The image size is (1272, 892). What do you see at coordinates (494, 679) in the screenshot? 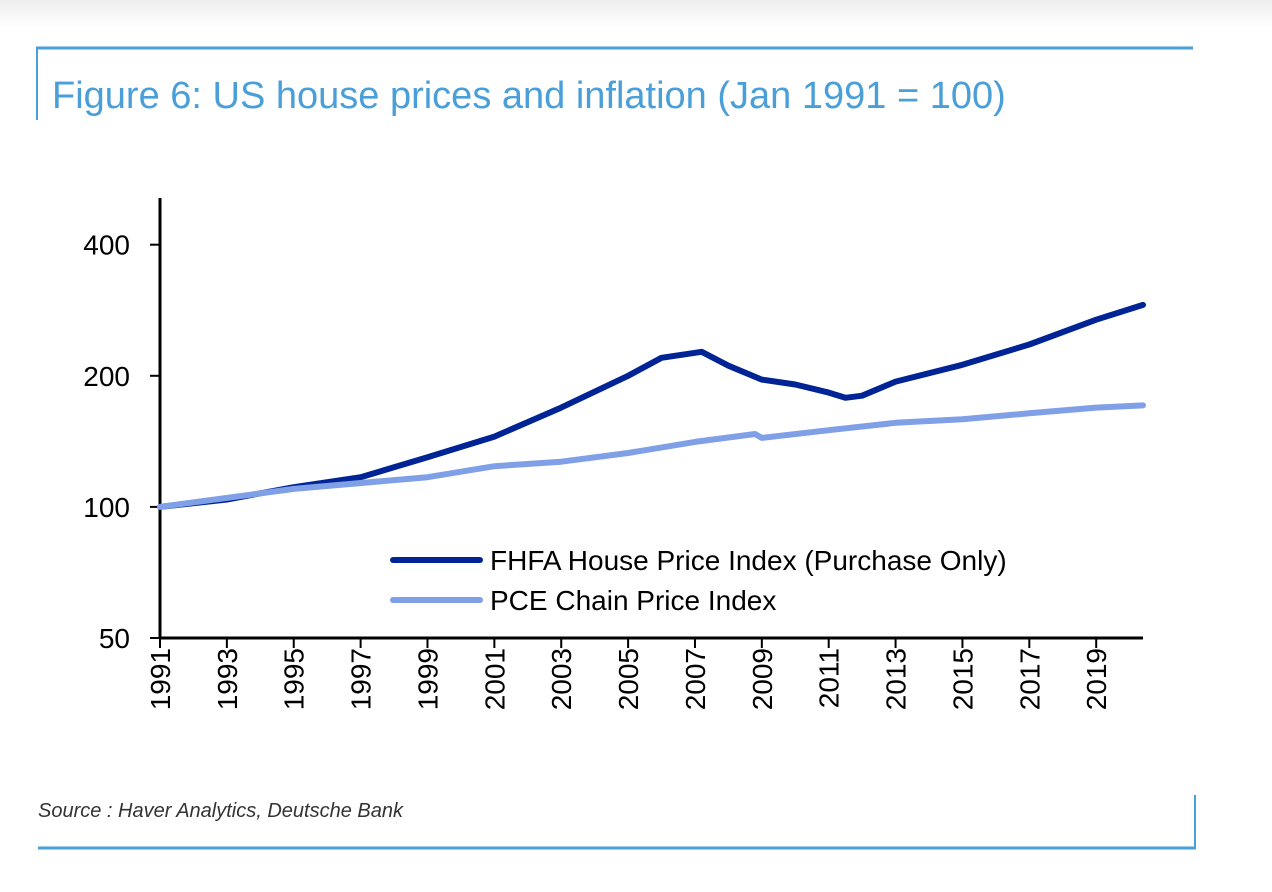
I see `x-tick-label: 2001` at bounding box center [494, 679].